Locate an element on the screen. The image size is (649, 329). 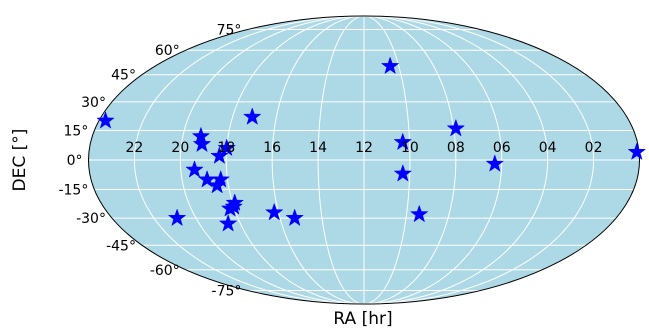
ra-tick-label: 10 is located at coordinates (410, 148).